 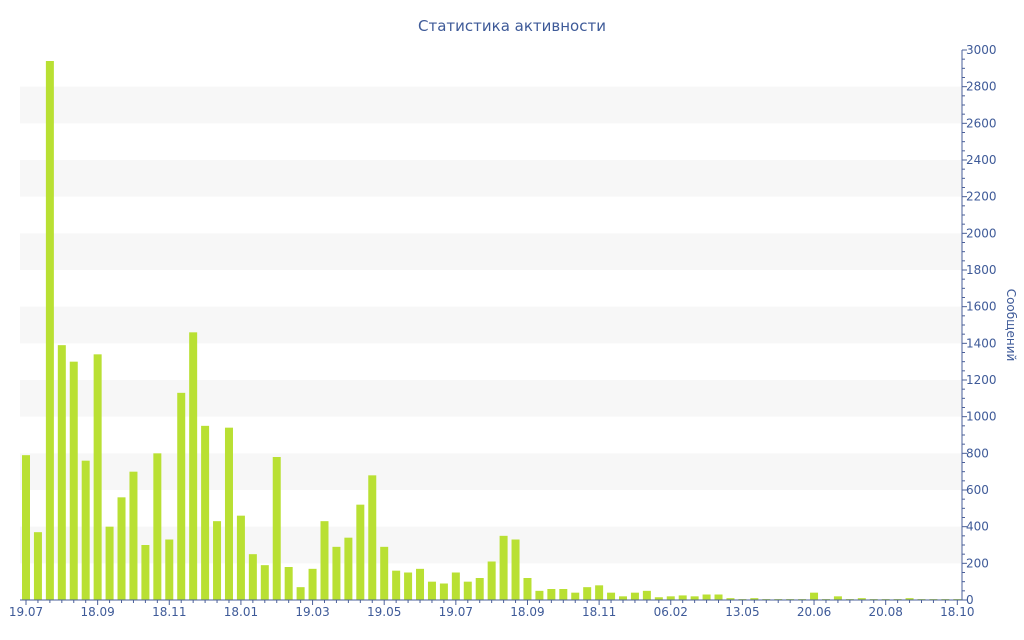 What do you see at coordinates (169, 612) in the screenshot?
I see `x-tick-label: 18.11` at bounding box center [169, 612].